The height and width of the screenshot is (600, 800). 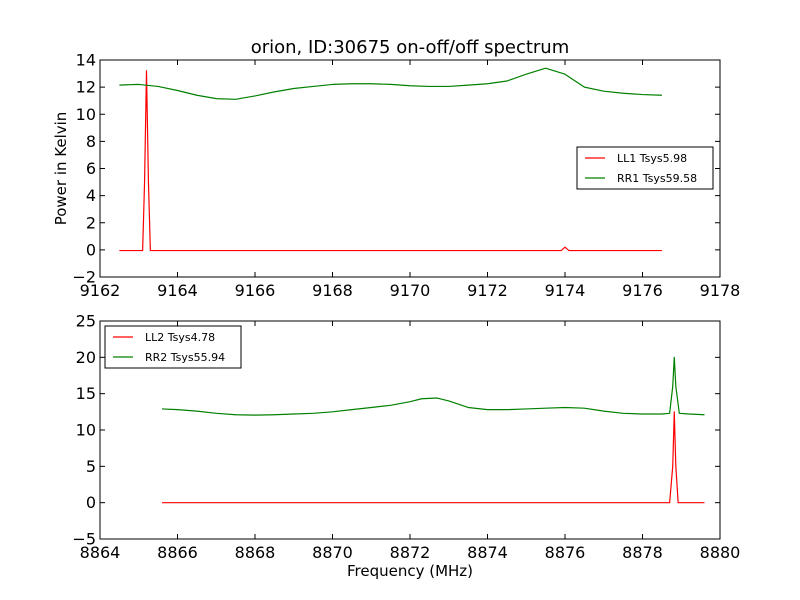 I want to click on legend-entry: RR1 Tsys59.58, so click(x=657, y=178).